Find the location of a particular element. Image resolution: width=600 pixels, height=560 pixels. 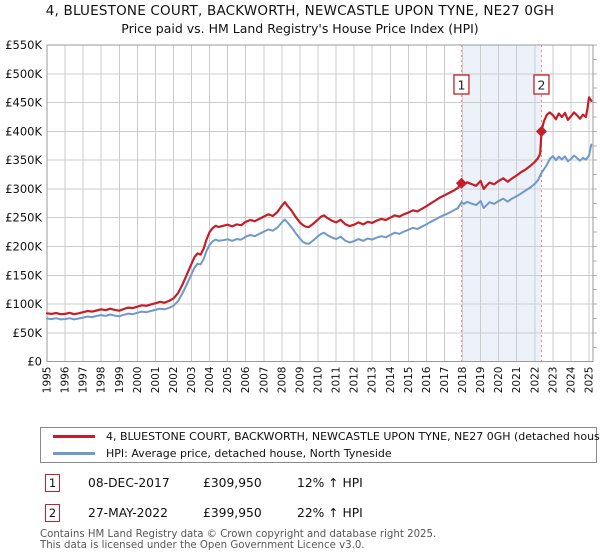

svg-text: 1997 is located at coordinates (84, 380).